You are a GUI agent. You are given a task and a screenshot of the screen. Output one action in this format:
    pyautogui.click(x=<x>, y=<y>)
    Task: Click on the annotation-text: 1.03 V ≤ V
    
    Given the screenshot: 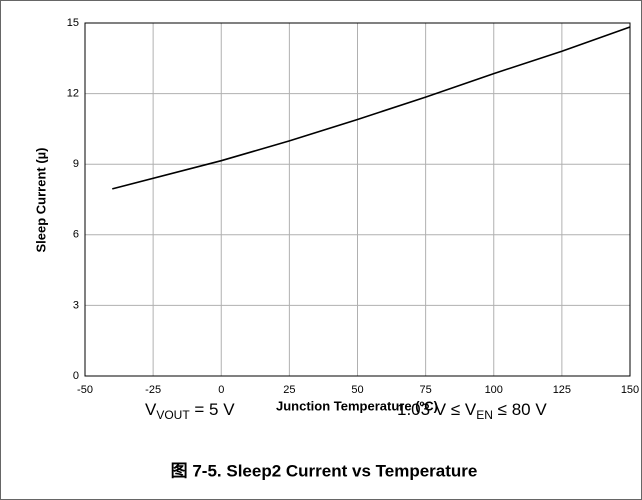 What is the action you would take?
    pyautogui.click(x=437, y=409)
    